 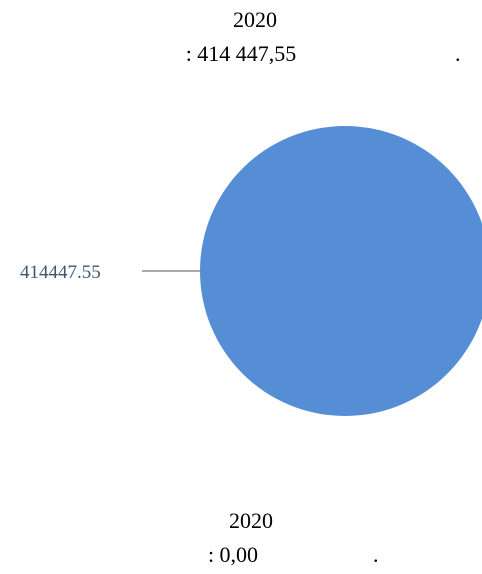 I want to click on chart-2-title-suffix: ., so click(x=376, y=554).